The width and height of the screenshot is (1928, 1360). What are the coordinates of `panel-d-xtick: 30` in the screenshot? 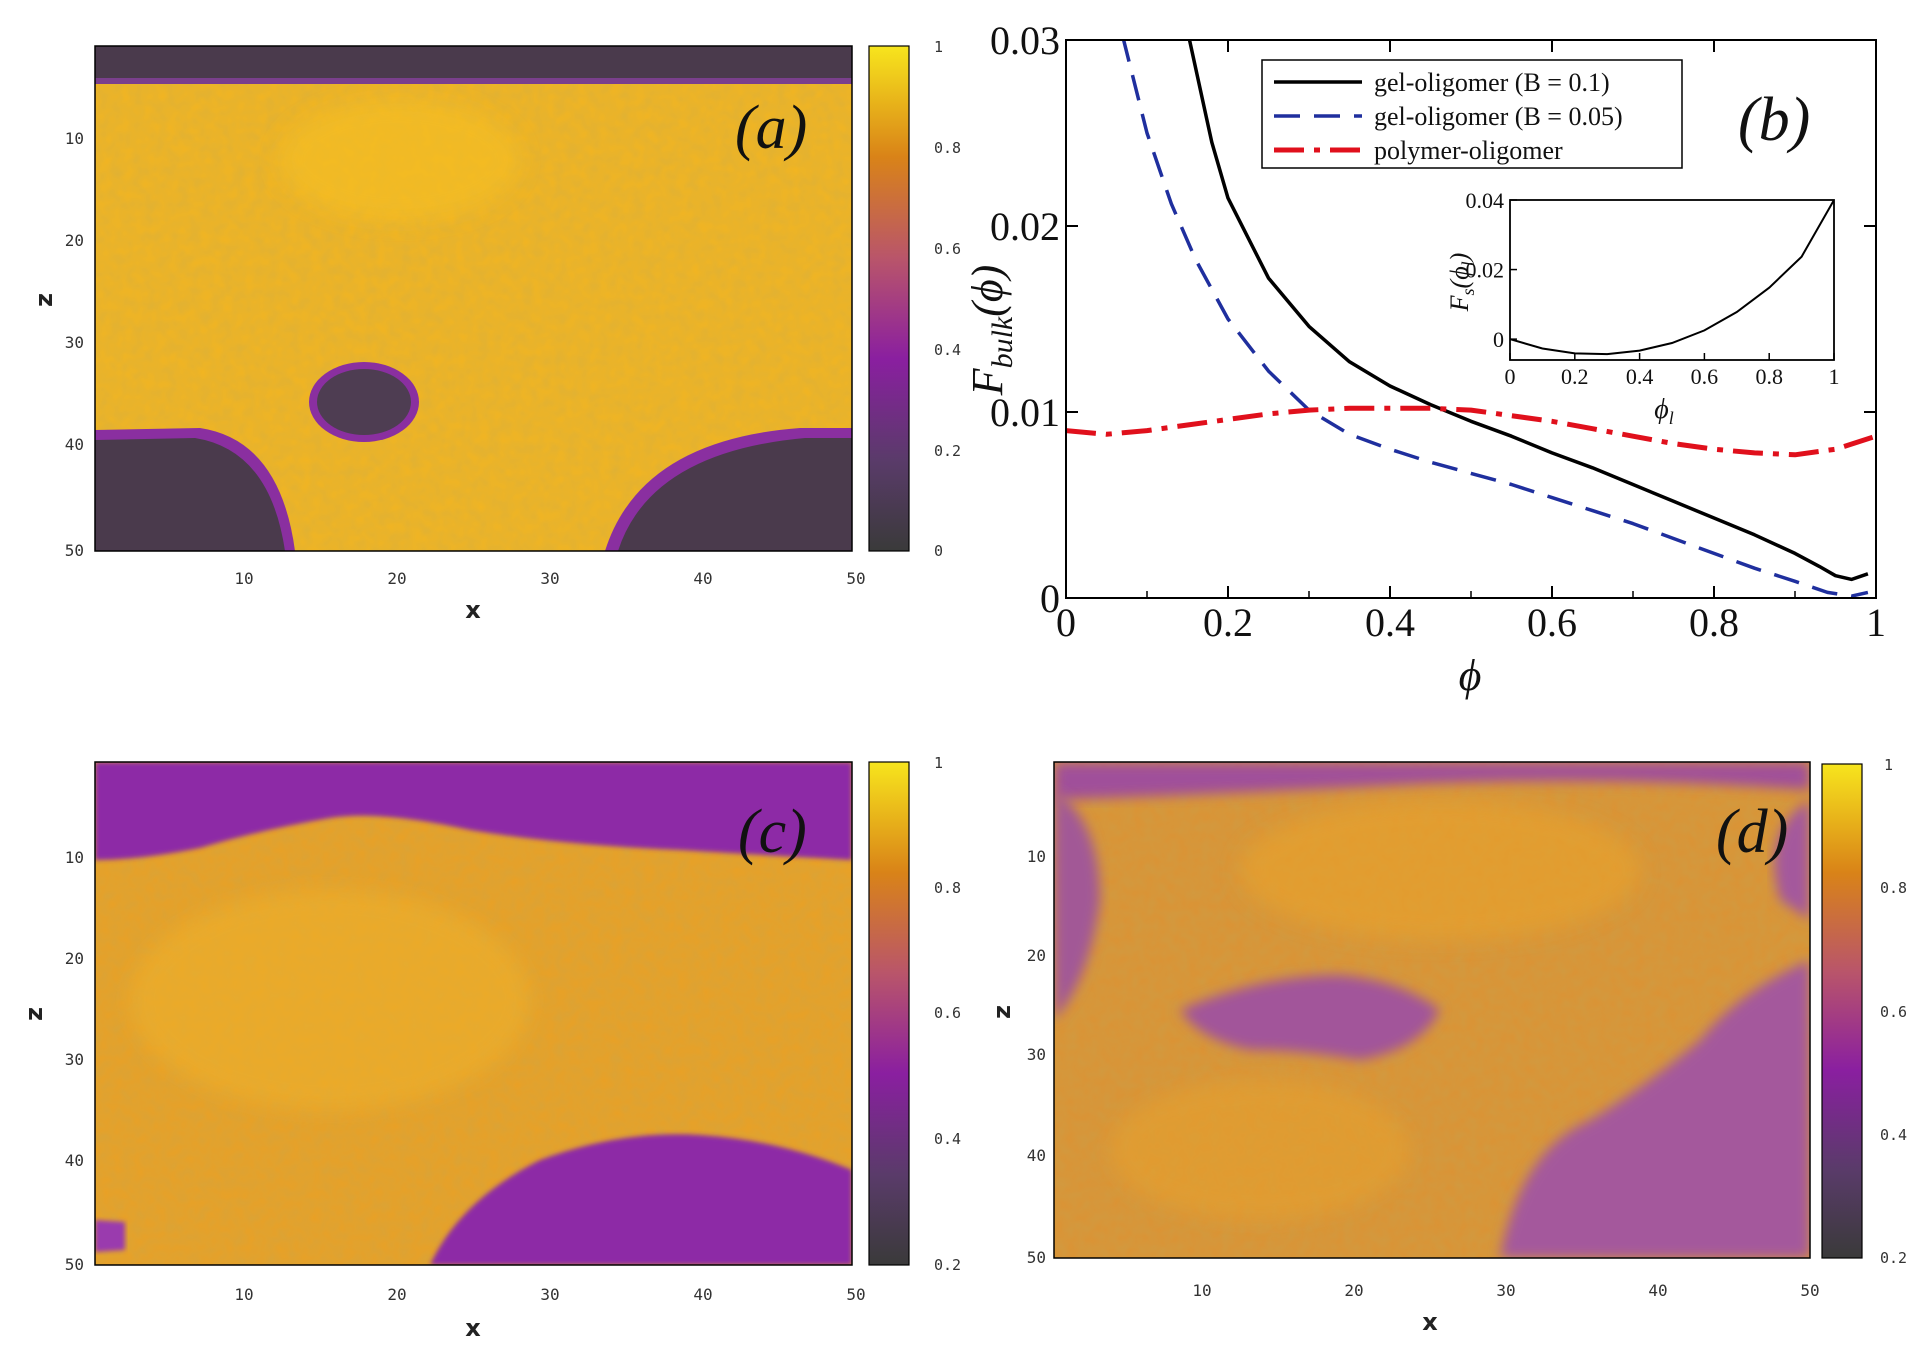 It's located at (1505, 1290).